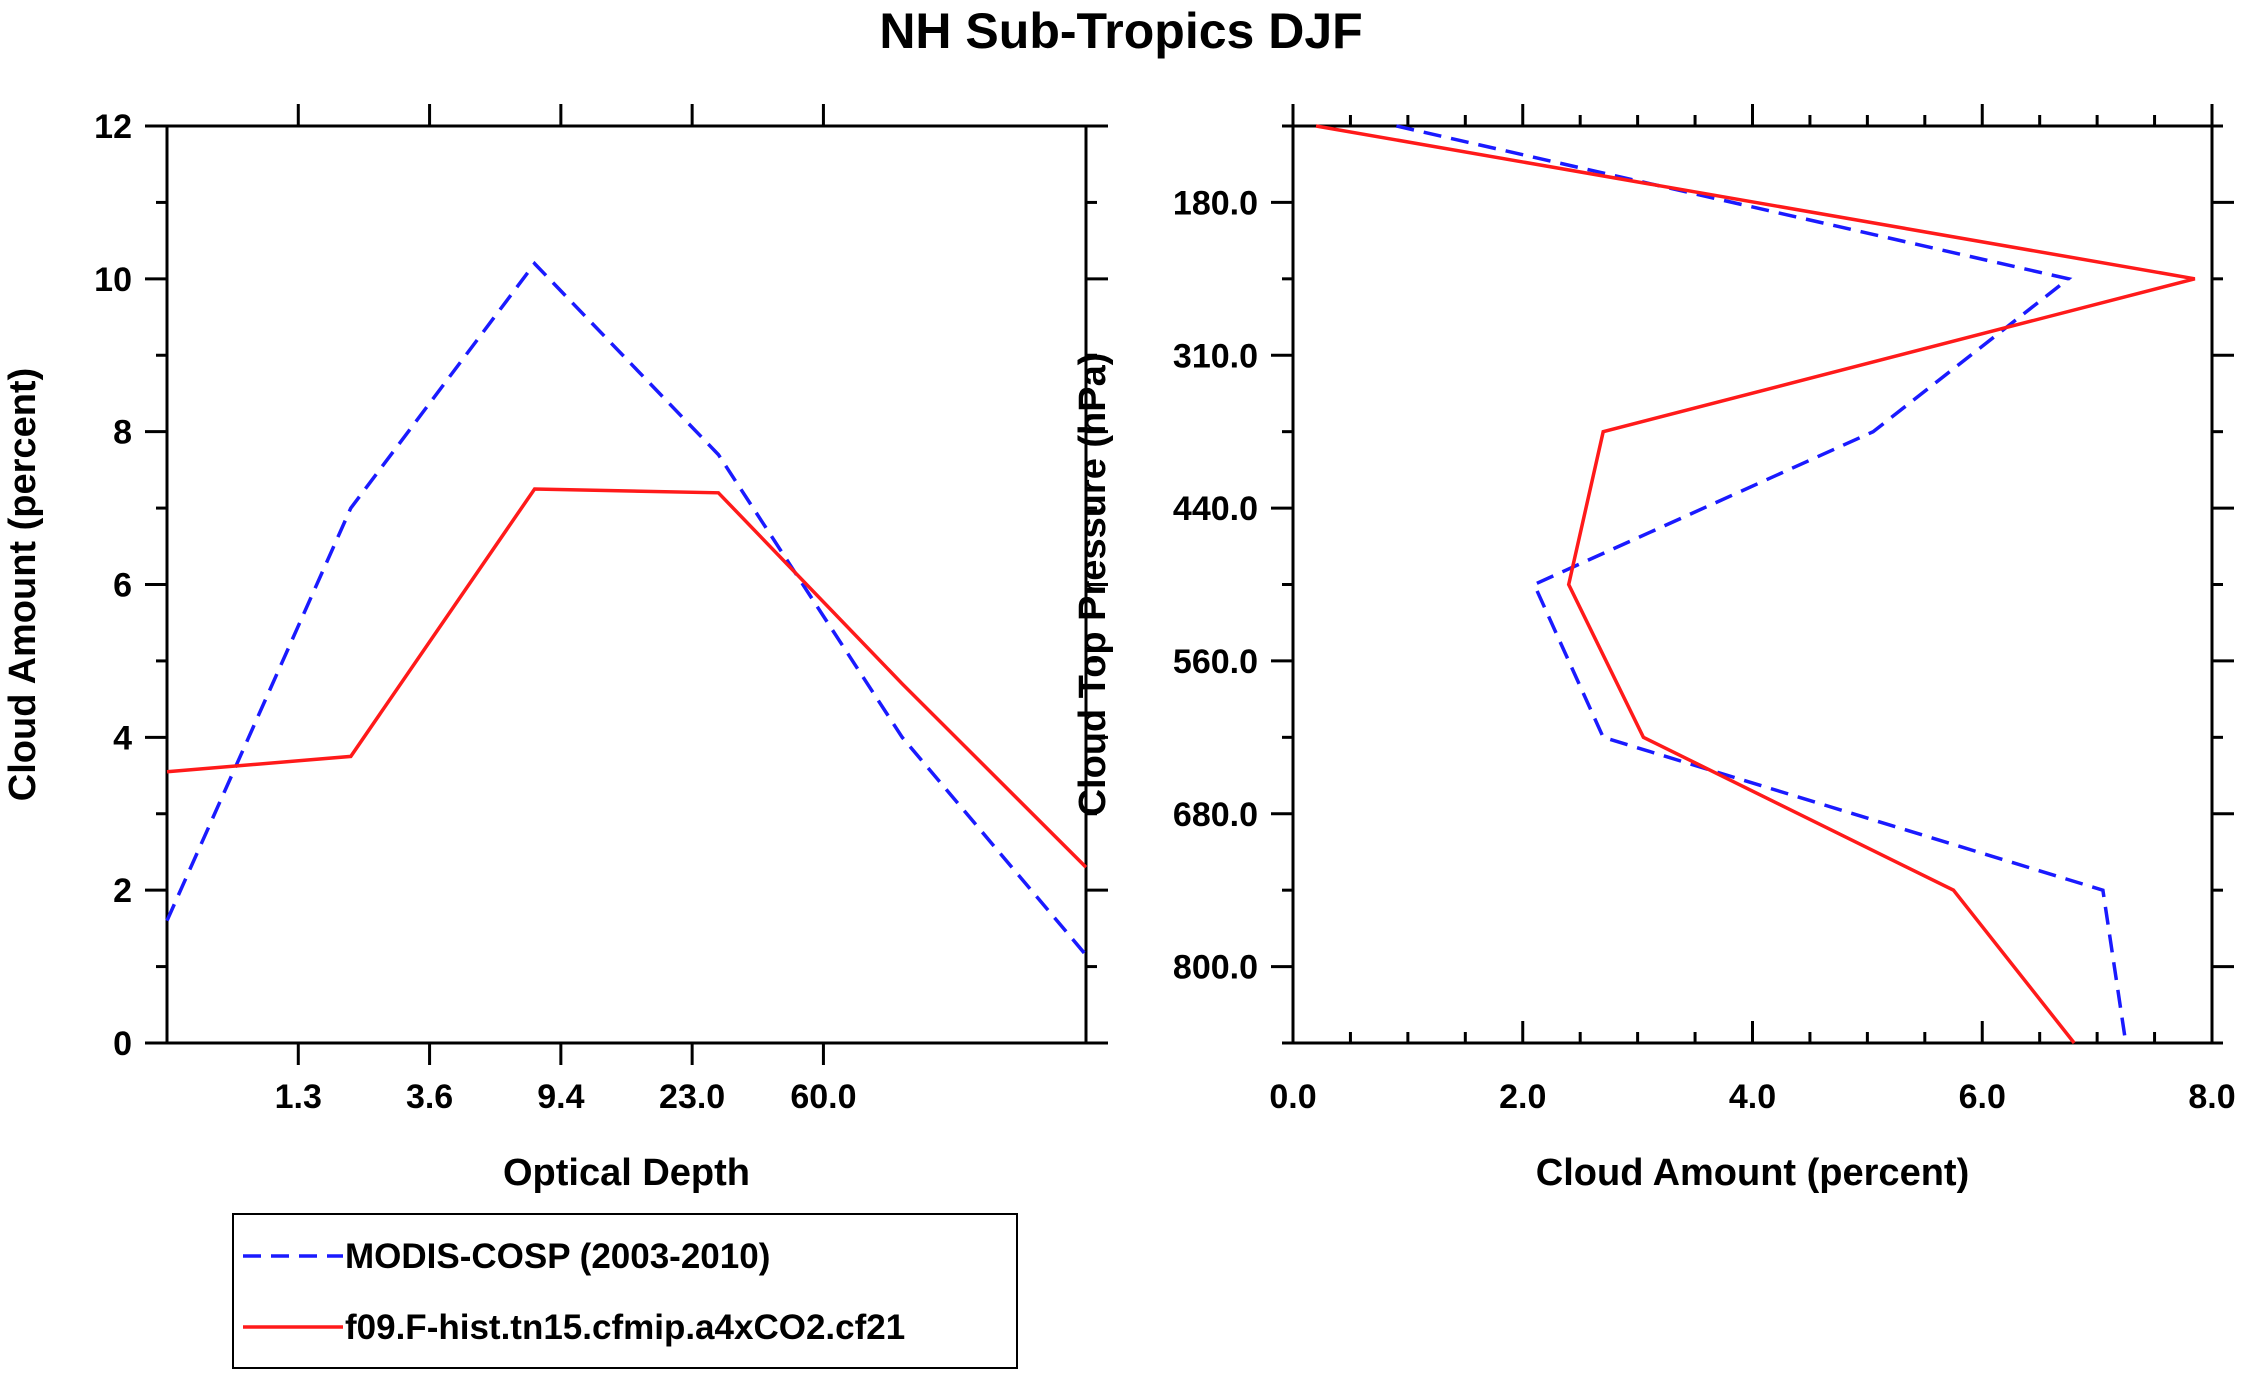 This screenshot has width=2243, height=1373. Describe the element at coordinates (692, 1097) in the screenshot. I see `x-tick-label: 23.0` at that location.